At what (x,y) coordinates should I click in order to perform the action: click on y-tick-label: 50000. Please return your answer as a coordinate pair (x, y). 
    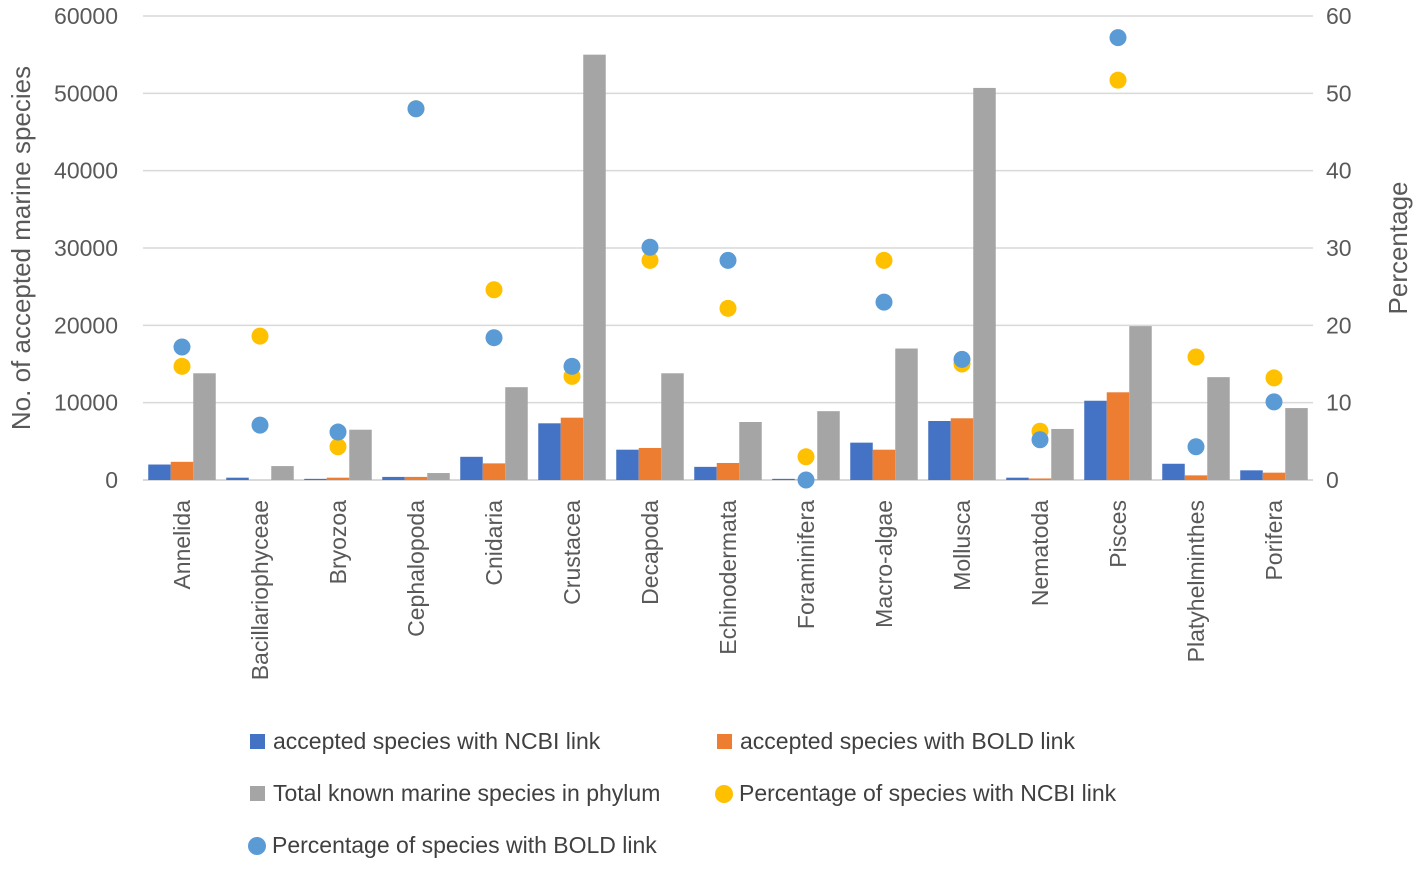
    Looking at the image, I should click on (86, 93).